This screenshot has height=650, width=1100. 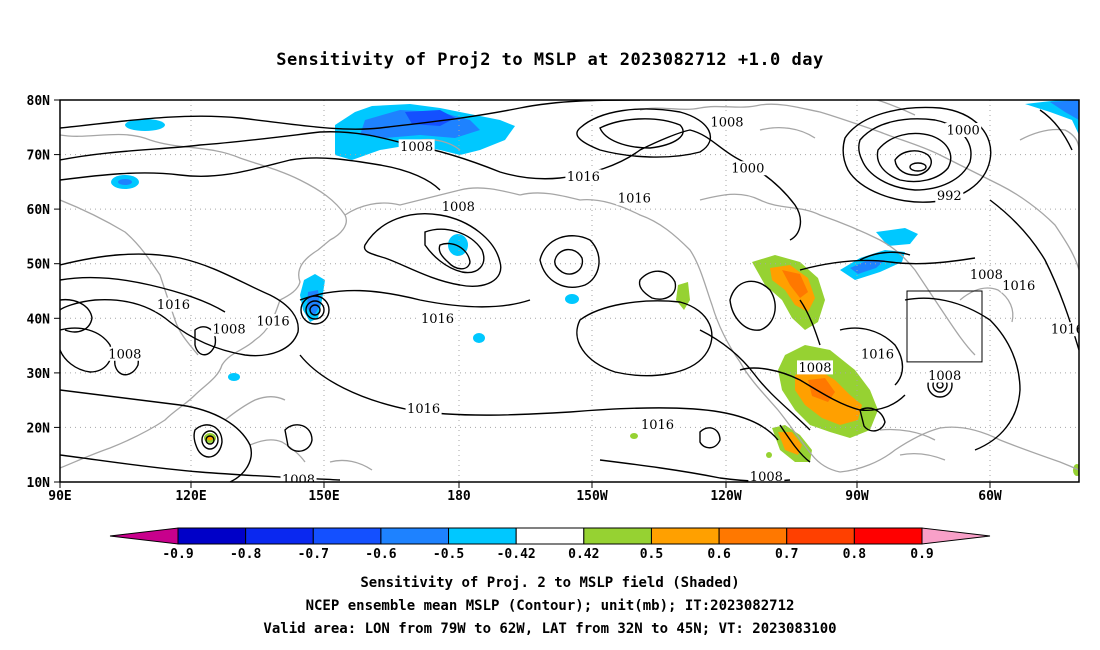 What do you see at coordinates (725, 496) in the screenshot?
I see `lon-tick-label: 120W` at bounding box center [725, 496].